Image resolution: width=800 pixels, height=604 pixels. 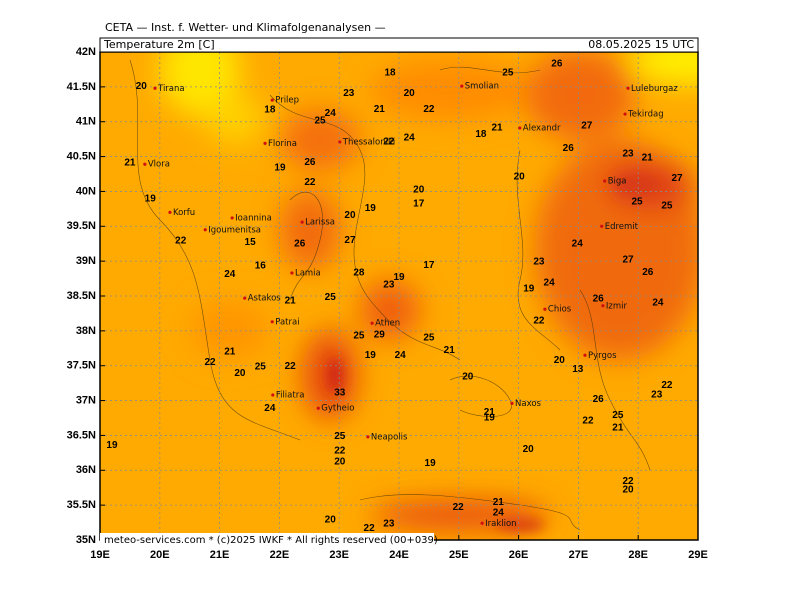 What do you see at coordinates (160, 555) in the screenshot?
I see `lon-tick-label: 20E` at bounding box center [160, 555].